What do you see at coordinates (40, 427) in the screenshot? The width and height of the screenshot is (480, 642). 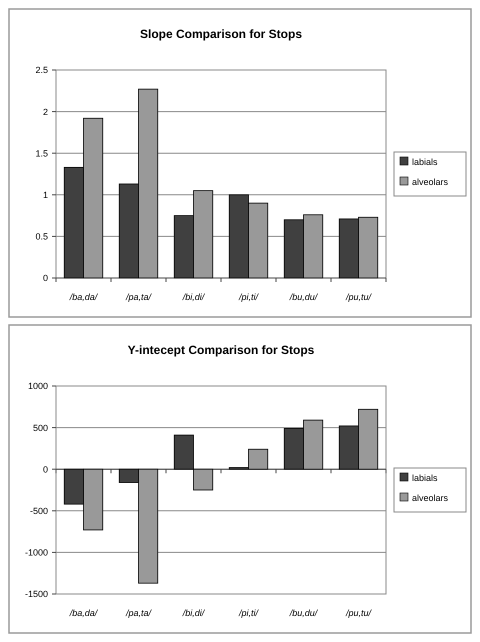 I see `y-tick-label: 500` at bounding box center [40, 427].